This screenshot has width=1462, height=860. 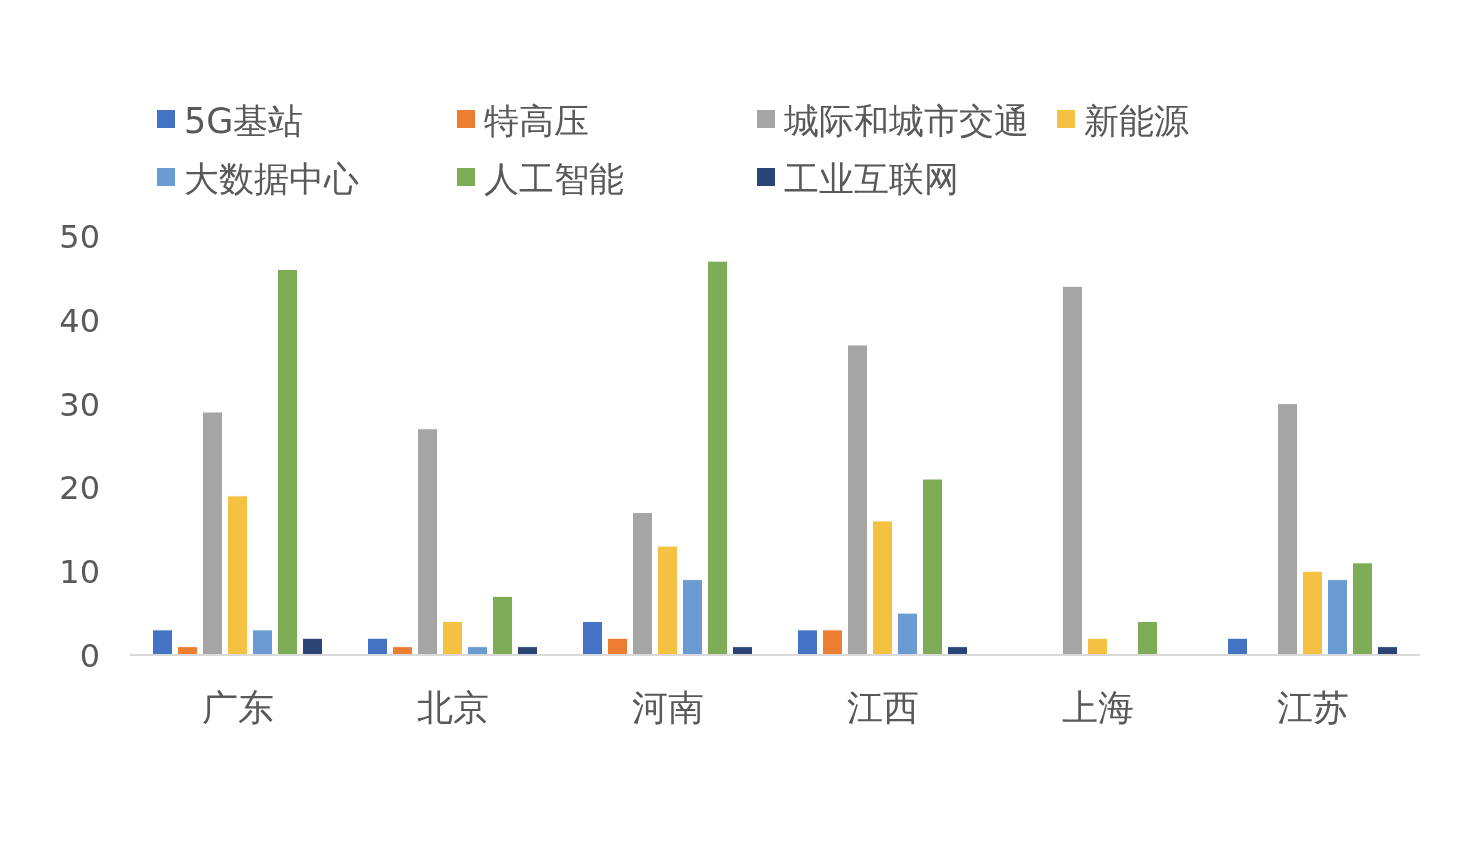 I want to click on x-tick-label: 河南, so click(x=667, y=707).